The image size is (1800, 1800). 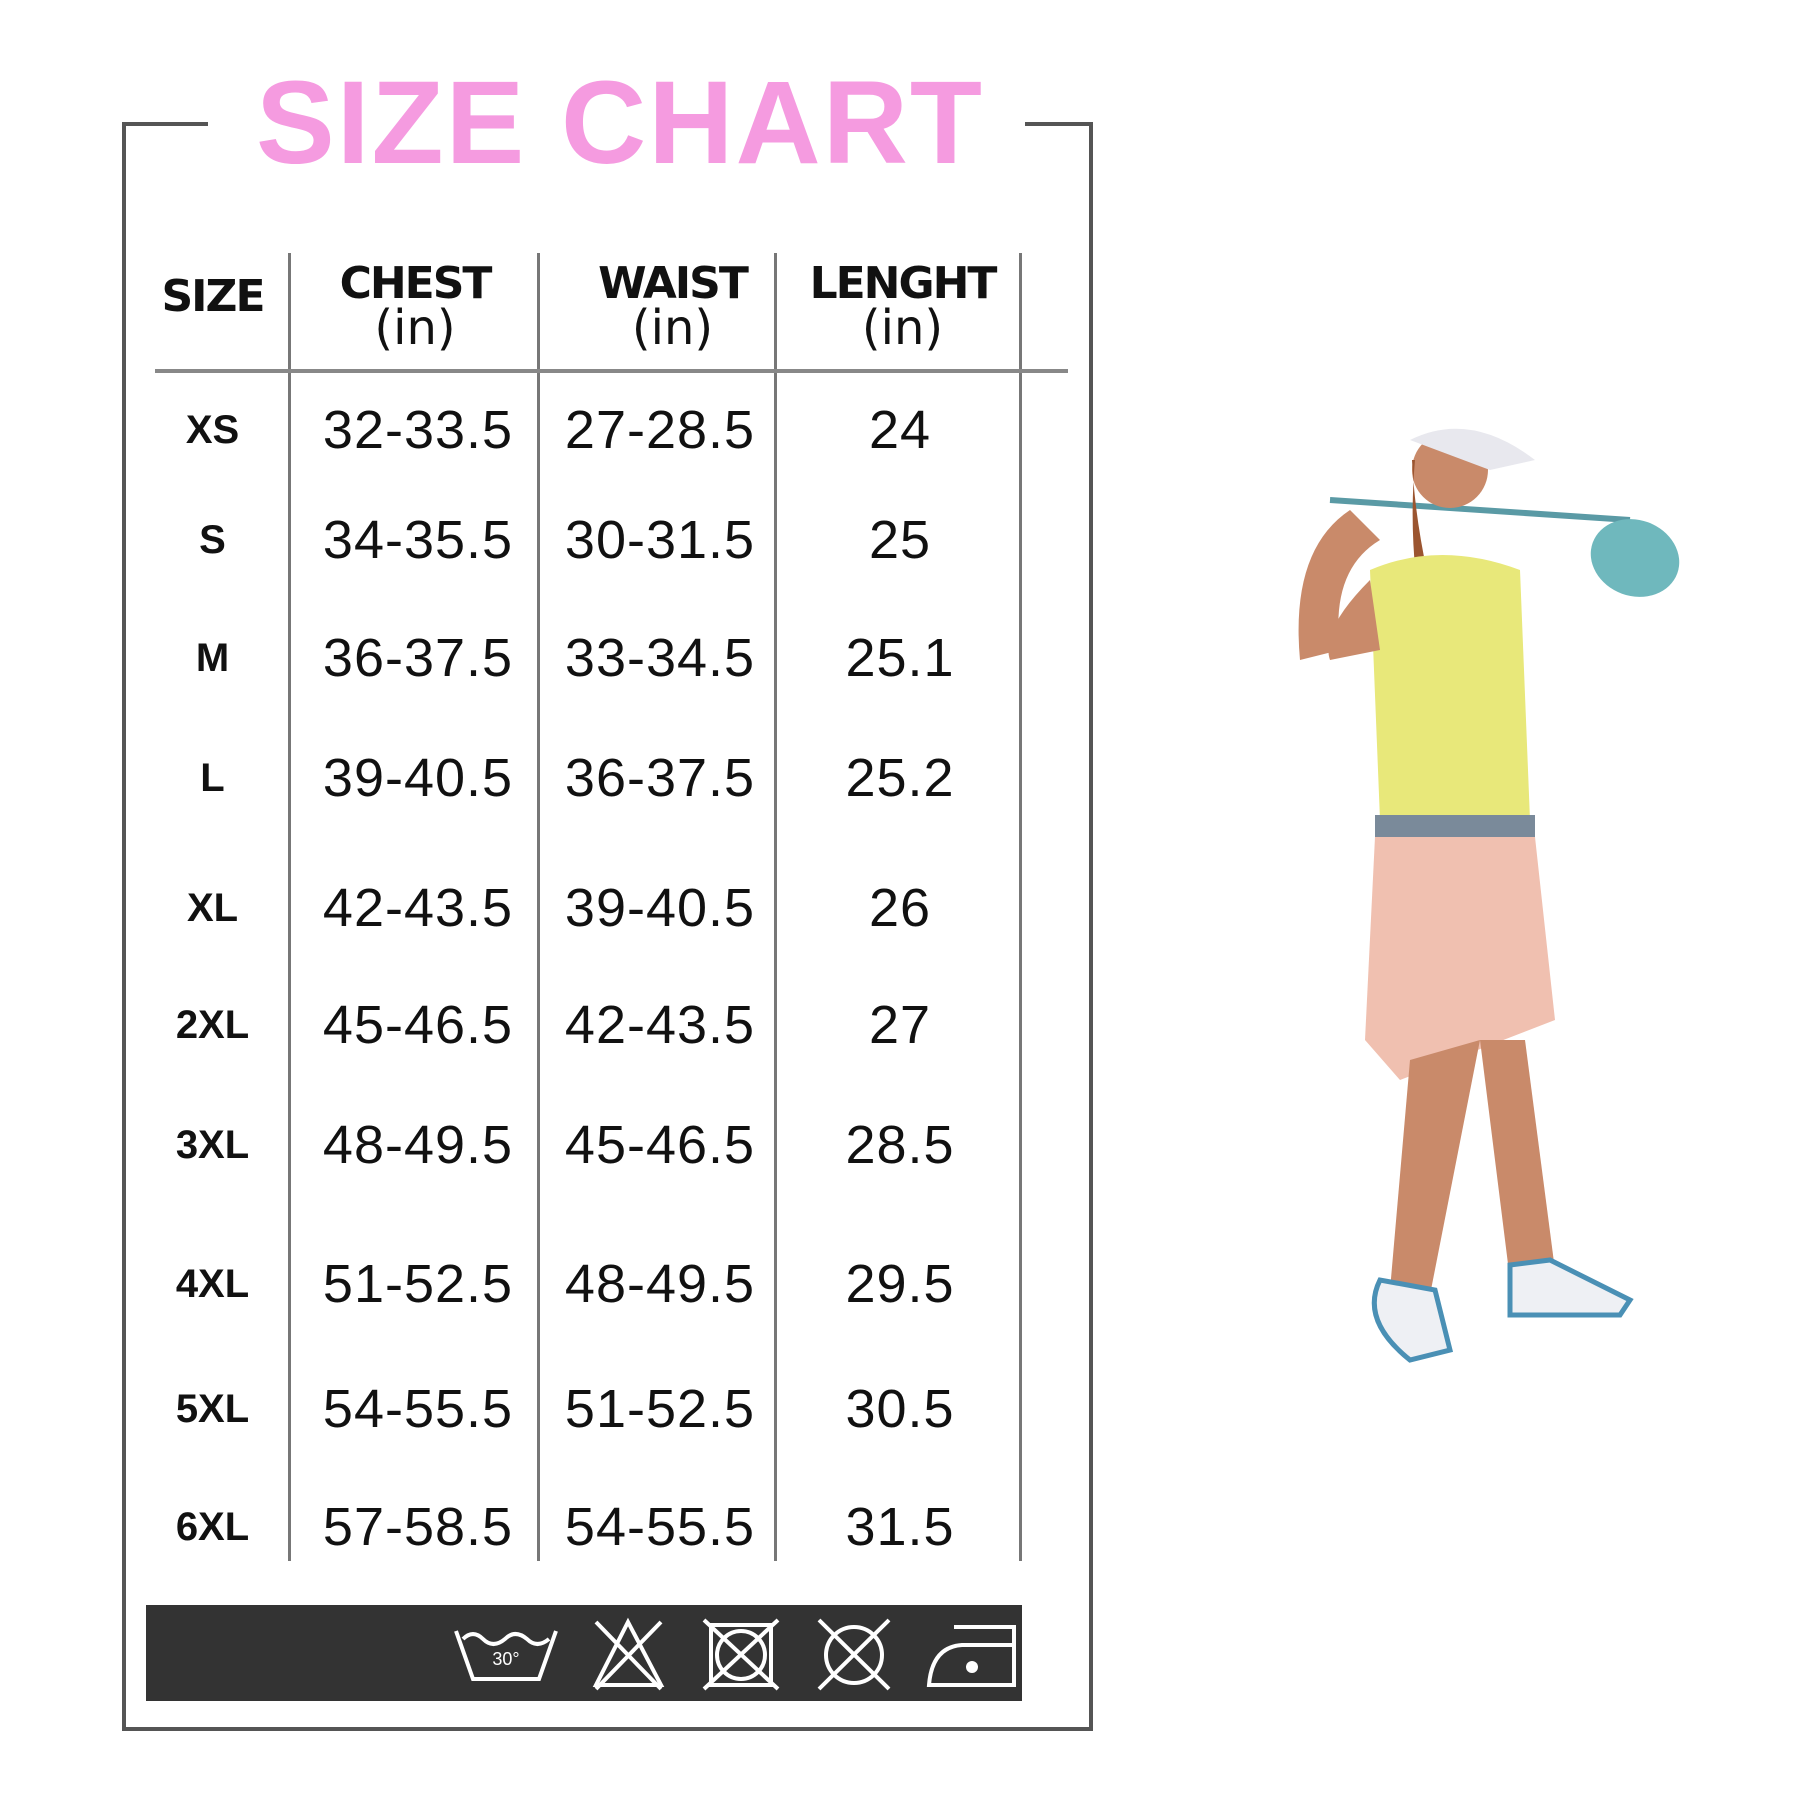 I want to click on length-cell: 25.1, so click(x=900, y=658).